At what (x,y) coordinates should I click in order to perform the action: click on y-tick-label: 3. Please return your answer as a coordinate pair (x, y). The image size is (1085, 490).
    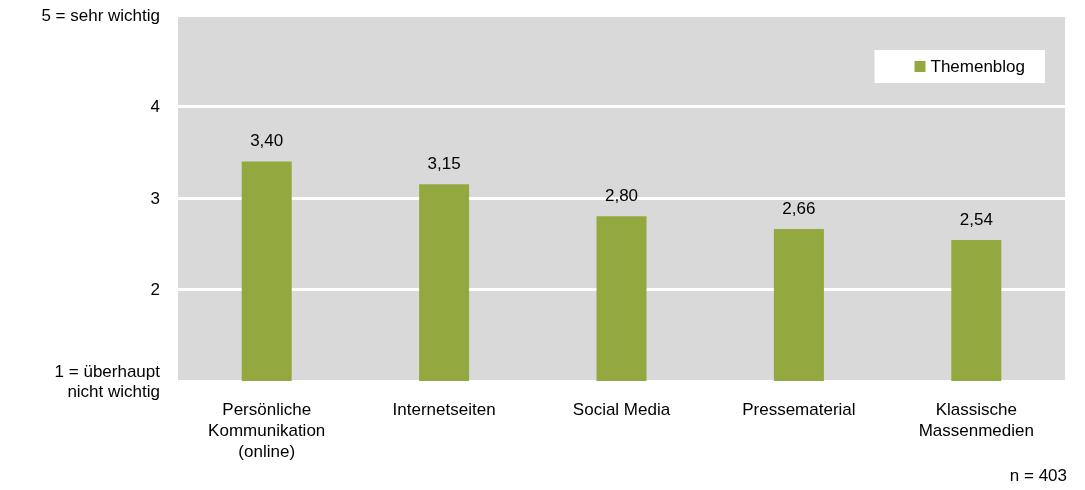
    Looking at the image, I should click on (155, 198).